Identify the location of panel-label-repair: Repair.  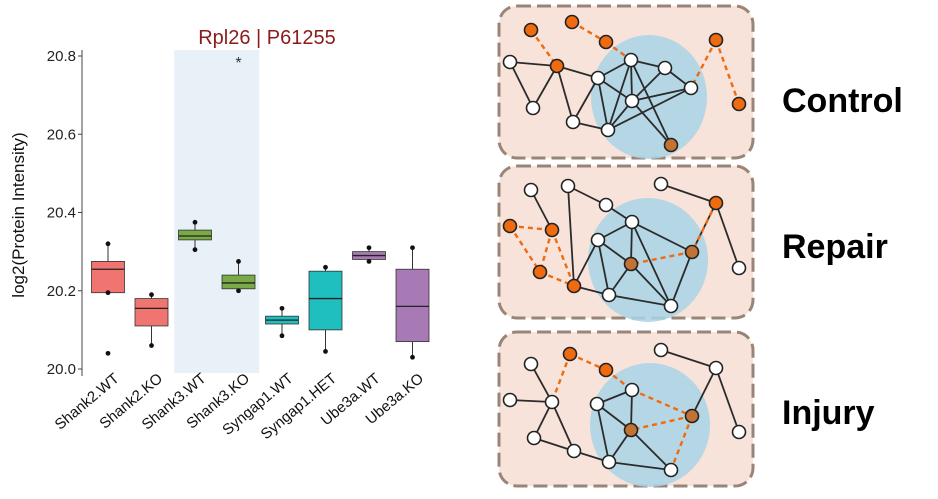
(835, 247).